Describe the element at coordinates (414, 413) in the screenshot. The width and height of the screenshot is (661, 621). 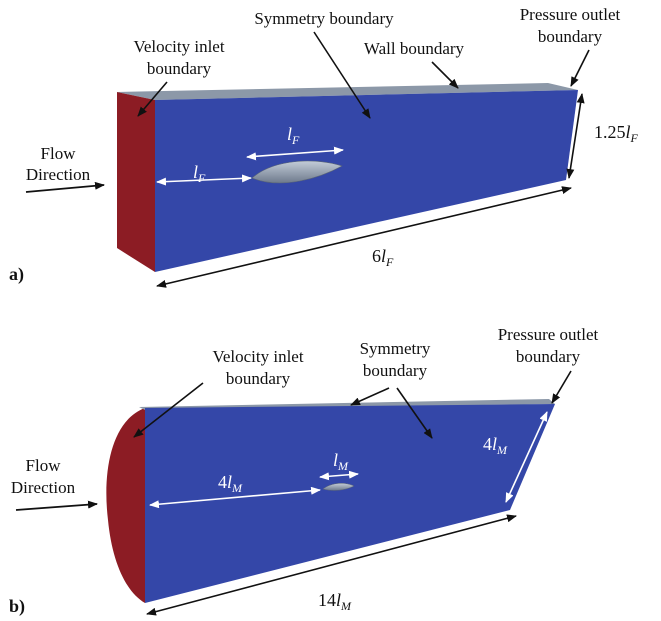
I see `symmetry-leader-b-face` at that location.